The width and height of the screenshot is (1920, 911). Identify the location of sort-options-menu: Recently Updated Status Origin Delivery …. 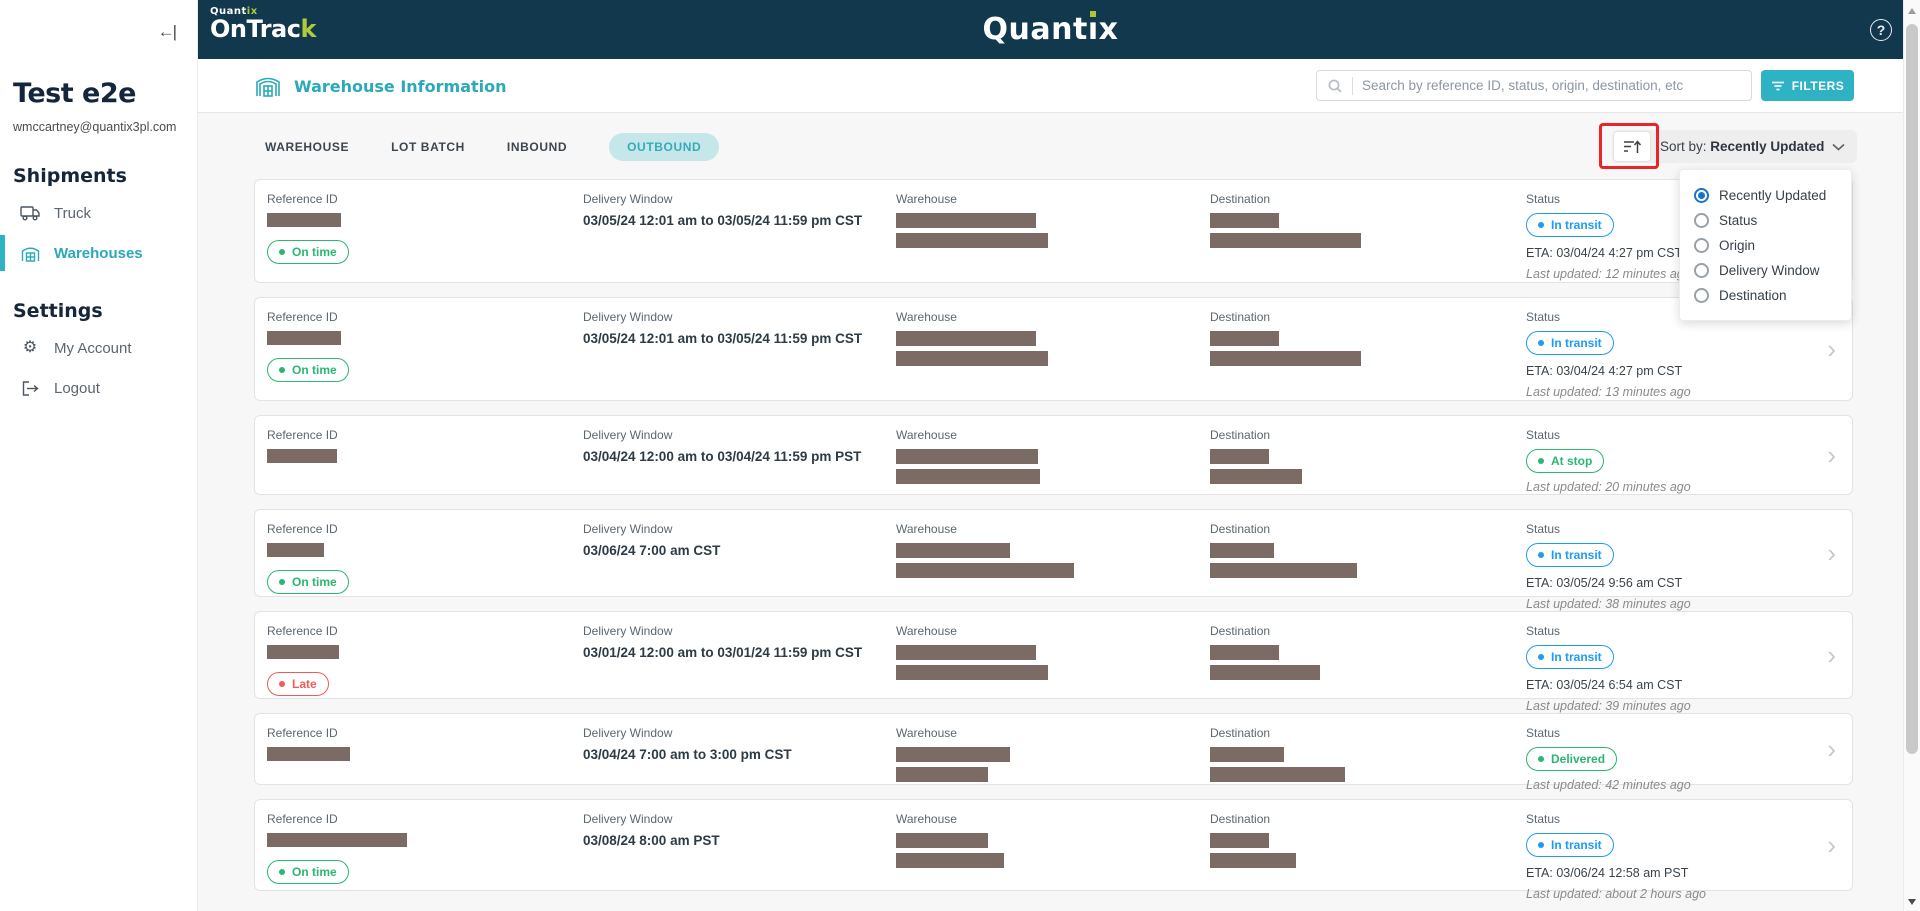
(1765, 245).